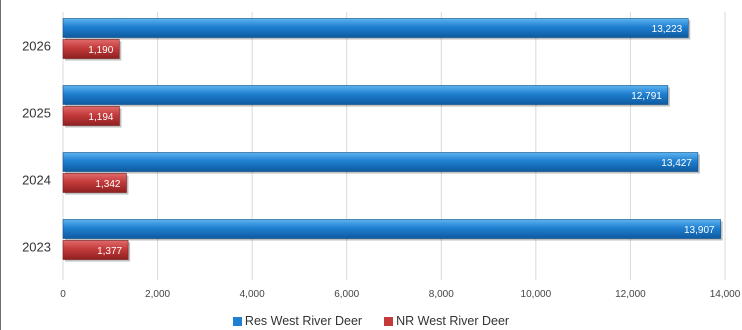  Describe the element at coordinates (630, 294) in the screenshot. I see `x-tick-label-12000: 12,000` at that location.